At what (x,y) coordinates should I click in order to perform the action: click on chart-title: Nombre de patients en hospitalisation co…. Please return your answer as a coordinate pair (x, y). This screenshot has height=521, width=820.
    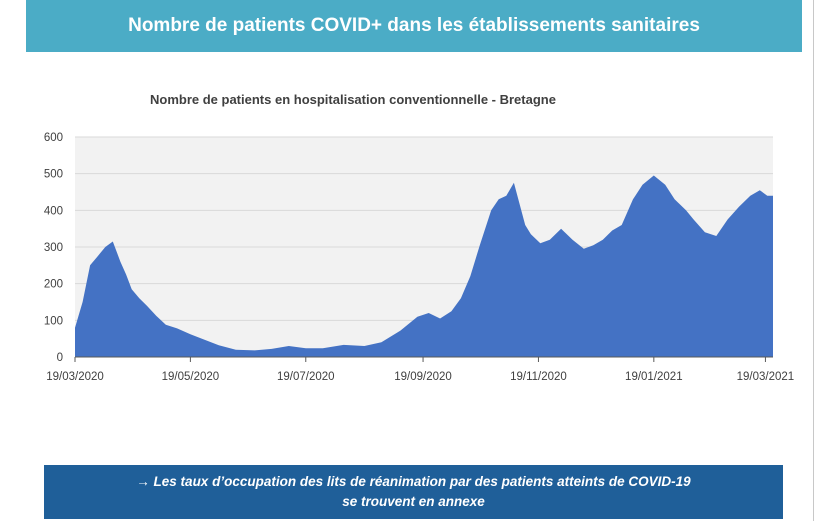
    Looking at the image, I should click on (353, 99).